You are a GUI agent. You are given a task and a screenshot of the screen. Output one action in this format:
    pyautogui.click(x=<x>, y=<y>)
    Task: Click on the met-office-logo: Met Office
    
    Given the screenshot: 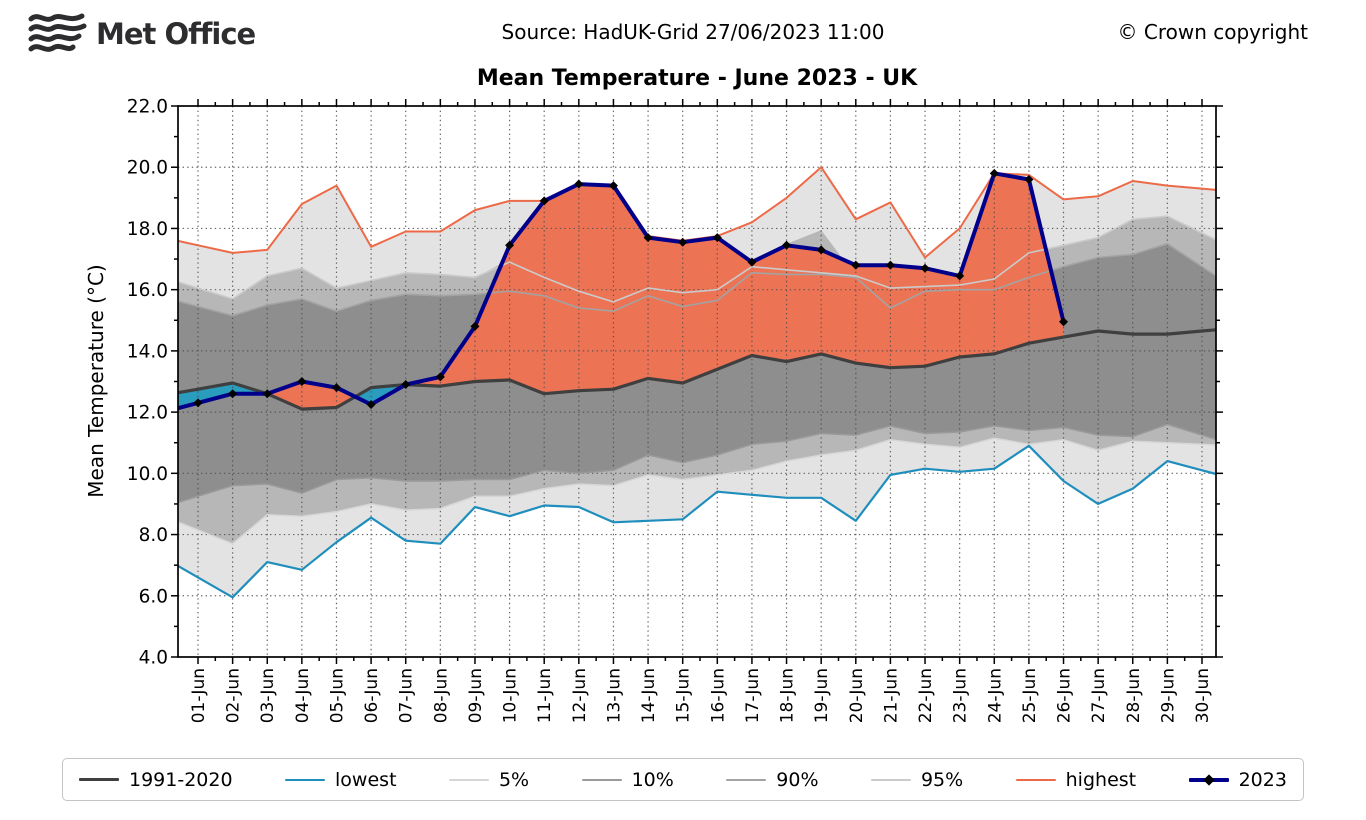 What is the action you would take?
    pyautogui.click(x=142, y=34)
    